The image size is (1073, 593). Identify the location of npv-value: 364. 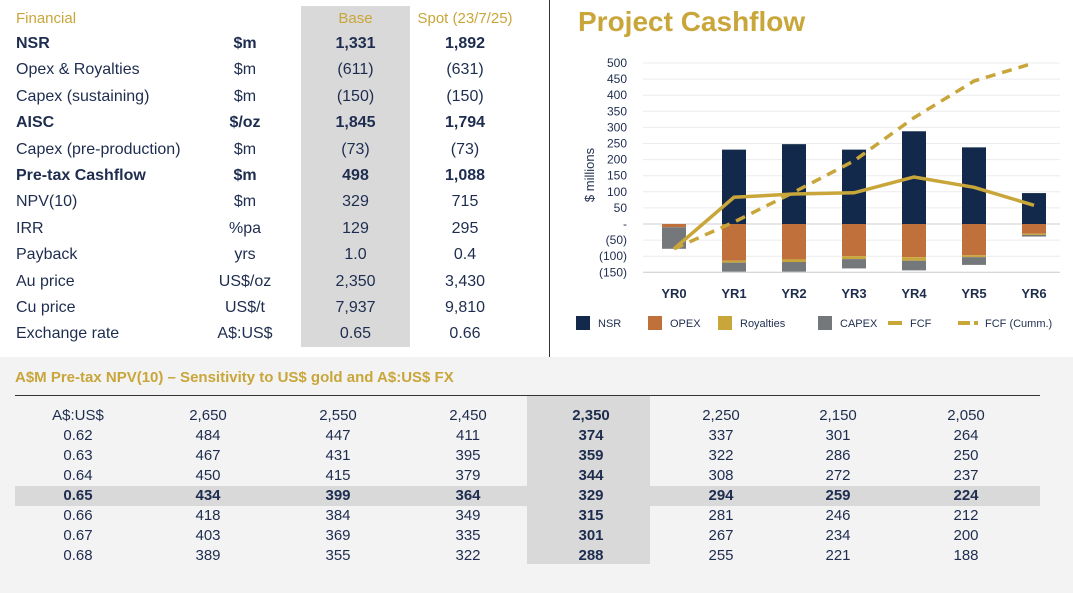
(468, 495).